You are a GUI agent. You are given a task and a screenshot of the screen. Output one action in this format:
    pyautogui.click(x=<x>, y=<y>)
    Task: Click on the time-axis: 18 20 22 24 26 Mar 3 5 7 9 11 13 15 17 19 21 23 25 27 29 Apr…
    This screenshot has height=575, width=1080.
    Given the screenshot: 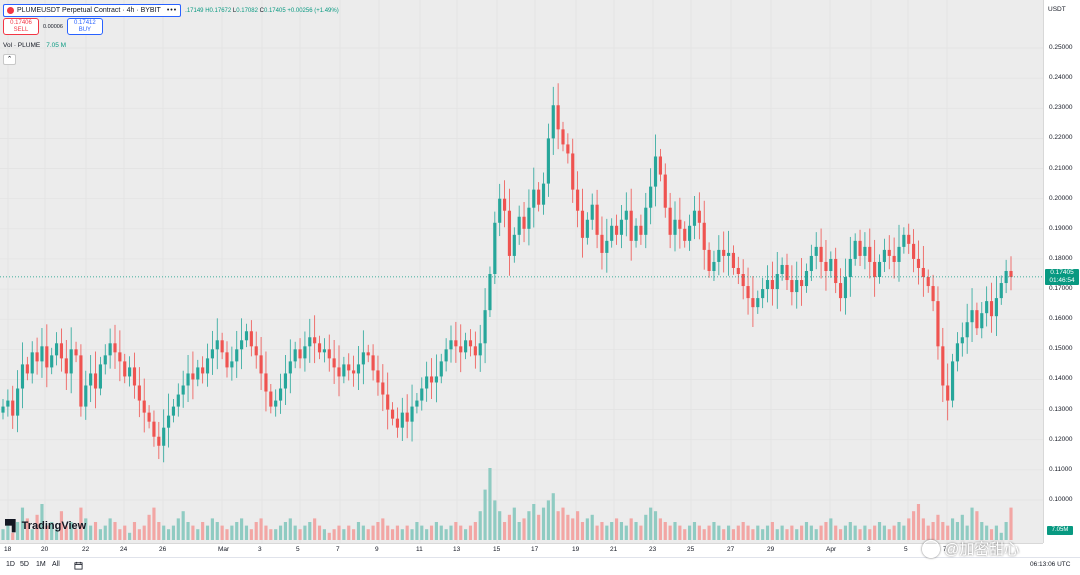 What is the action you would take?
    pyautogui.click(x=521, y=550)
    